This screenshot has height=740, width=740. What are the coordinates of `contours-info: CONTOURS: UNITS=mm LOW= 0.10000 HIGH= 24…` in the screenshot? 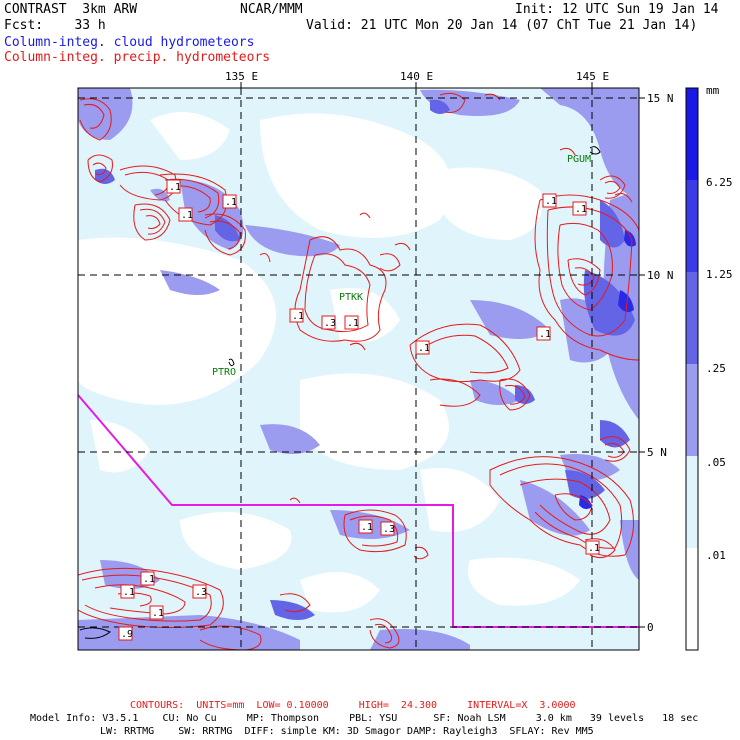 It's located at (353, 705).